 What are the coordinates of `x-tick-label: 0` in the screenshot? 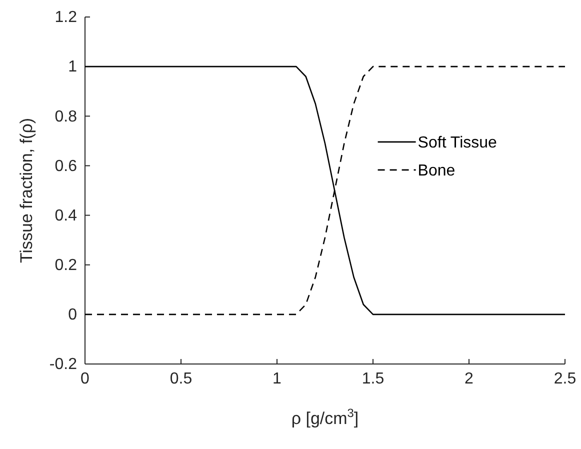 It's located at (85, 379).